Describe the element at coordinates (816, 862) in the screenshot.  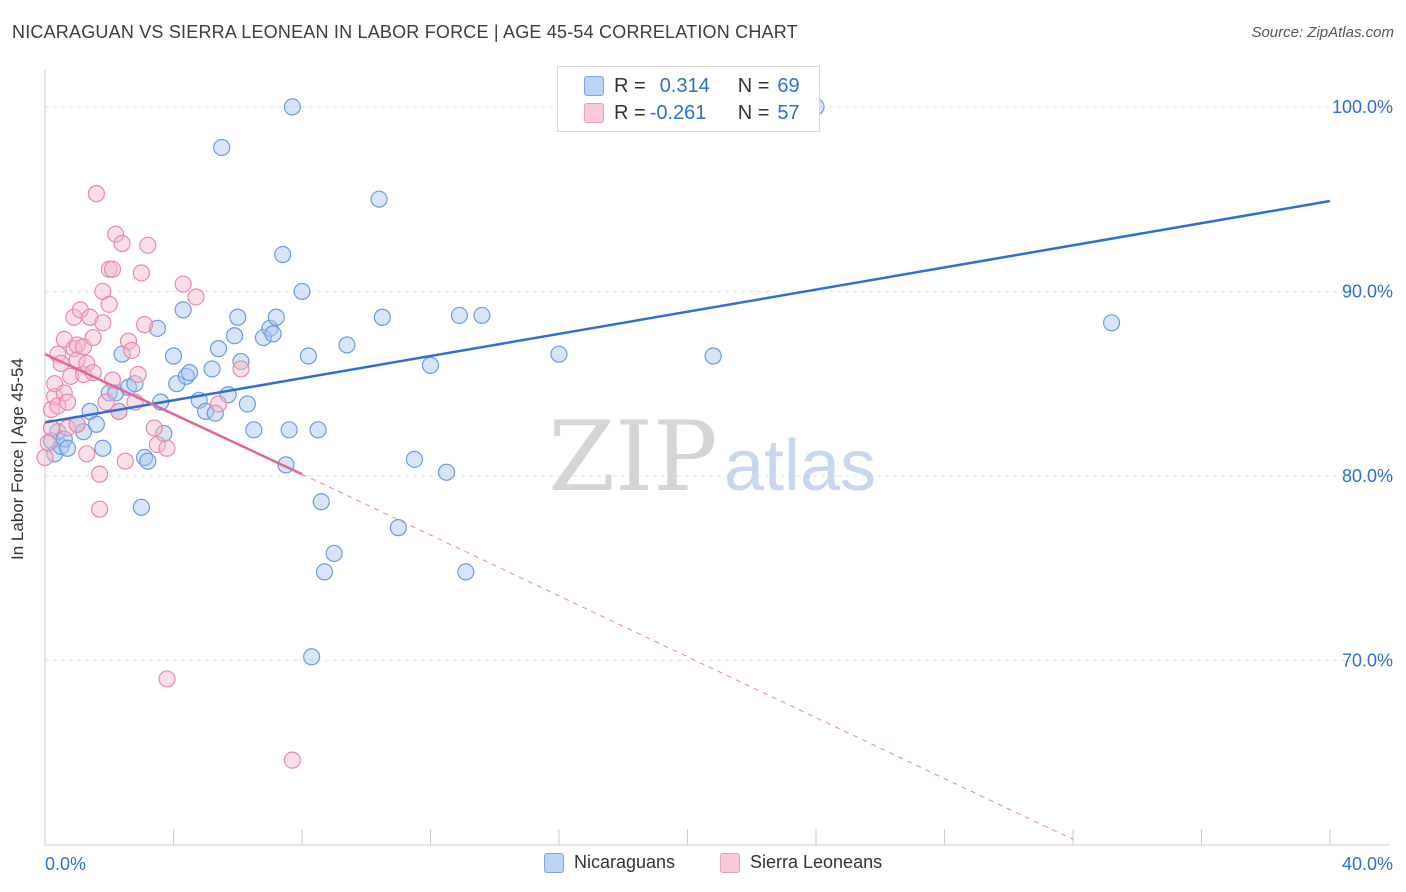
I see `legend-label: Sierra Leoneans` at that location.